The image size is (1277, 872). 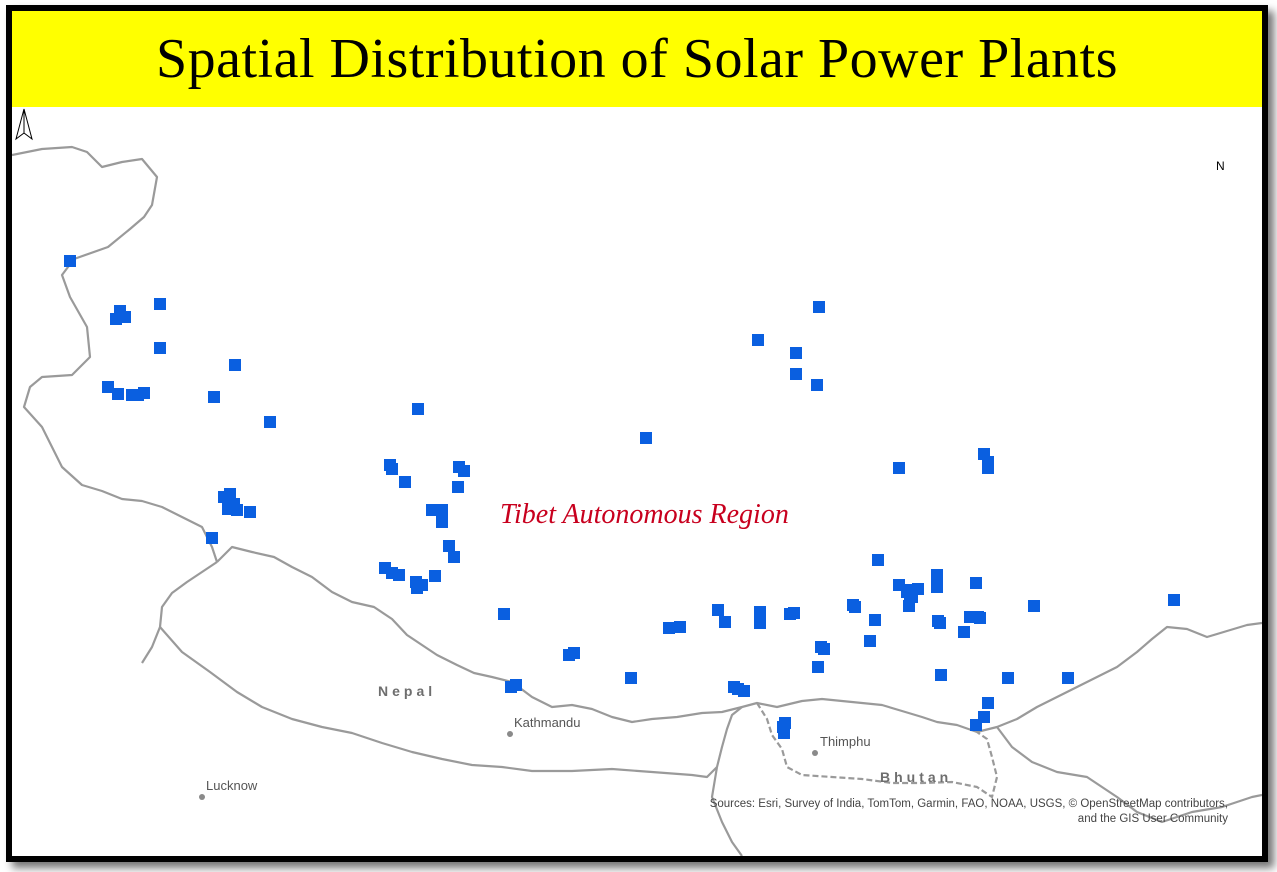 What do you see at coordinates (1152, 819) in the screenshot?
I see `attribution-line-2: and the GIS User Community` at bounding box center [1152, 819].